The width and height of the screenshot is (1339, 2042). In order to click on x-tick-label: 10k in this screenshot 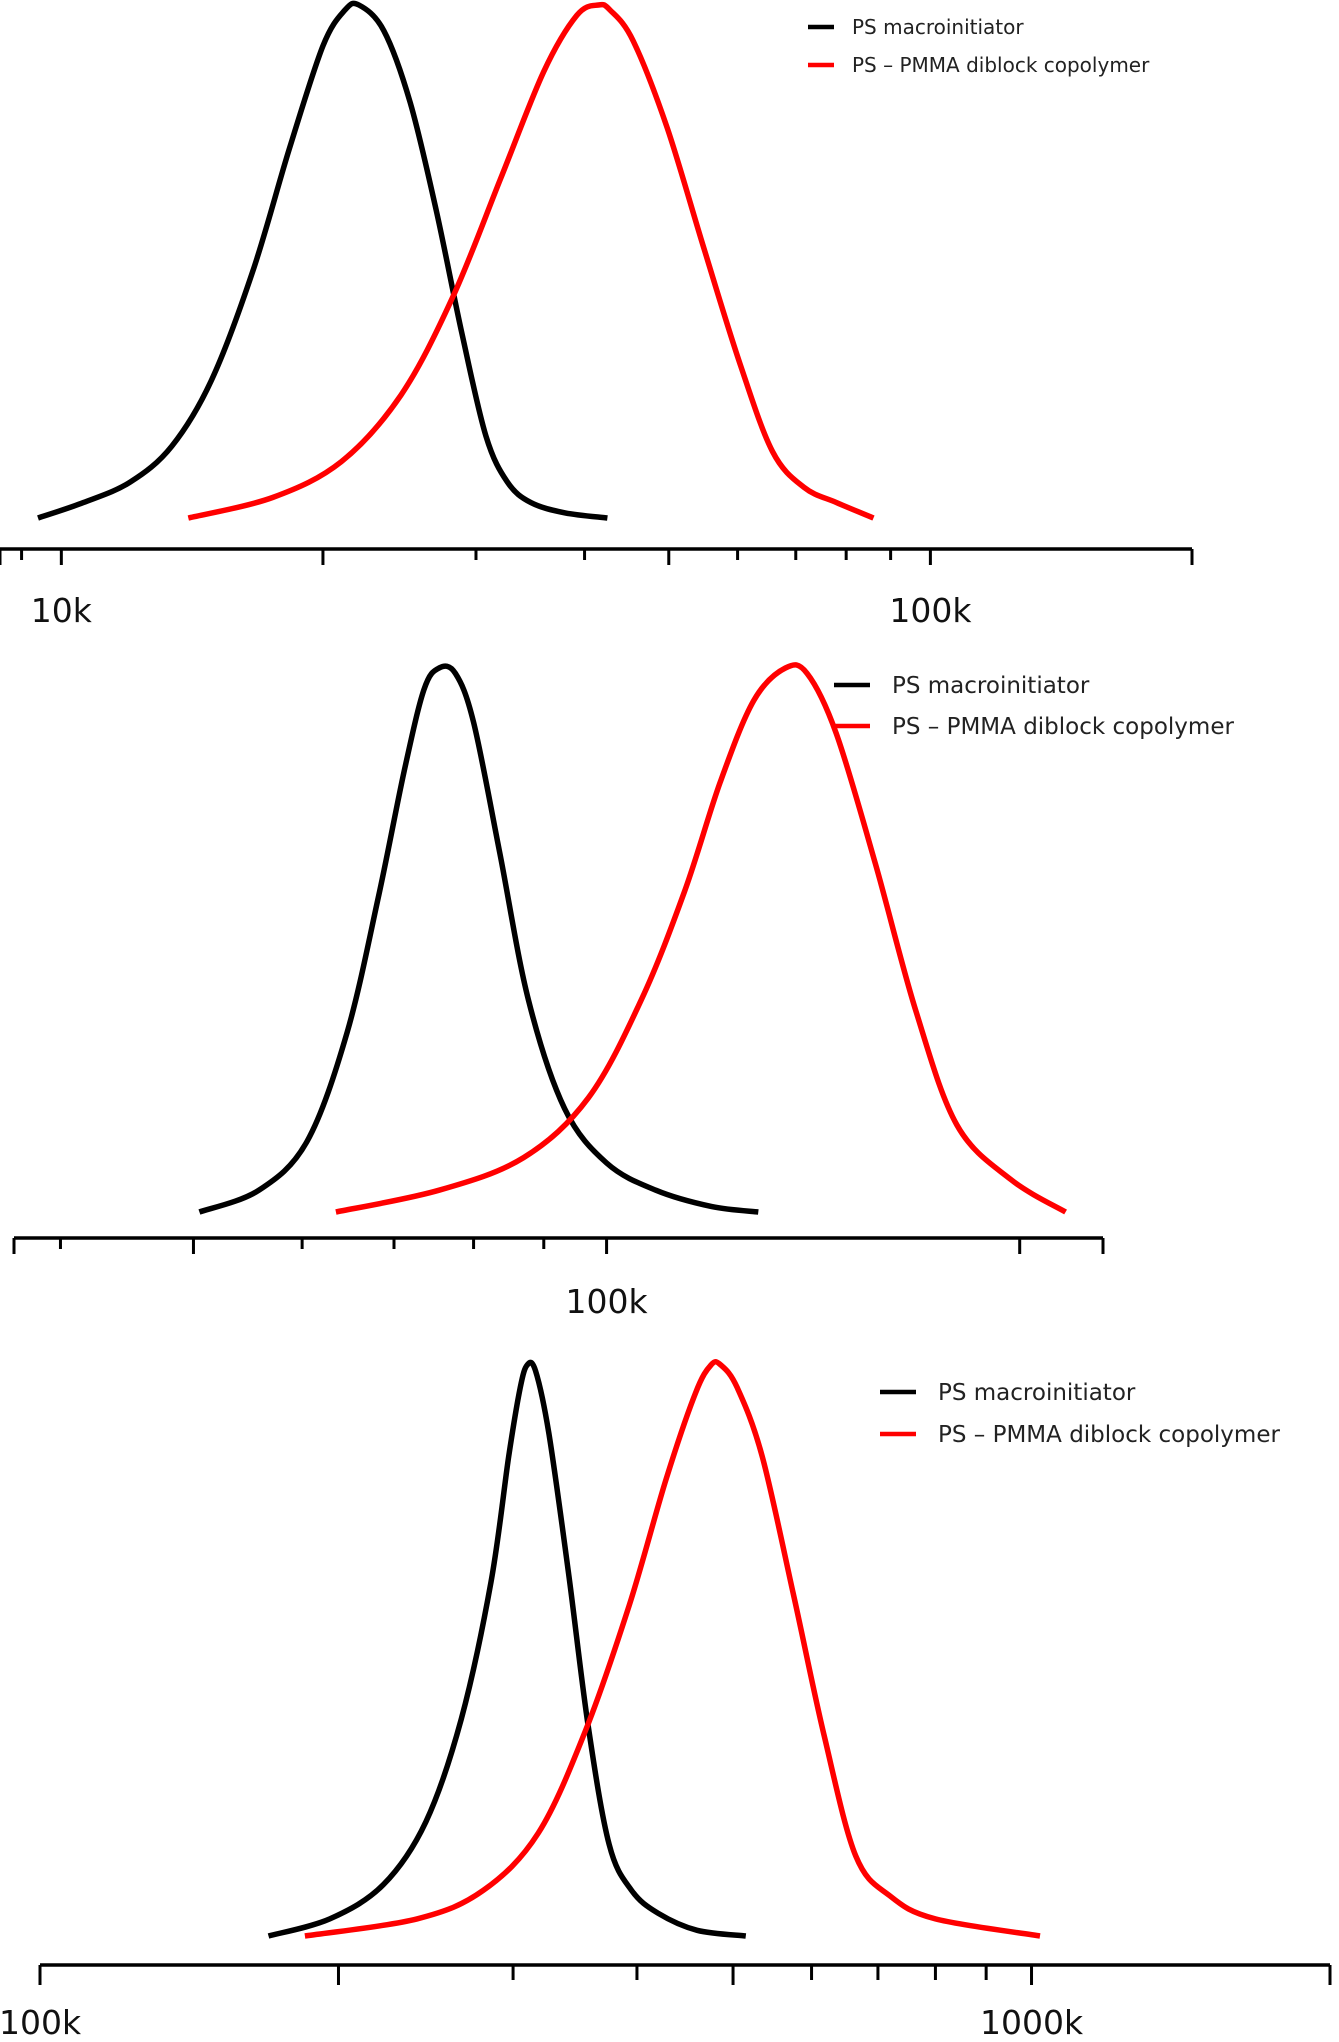, I will do `click(62, 610)`.